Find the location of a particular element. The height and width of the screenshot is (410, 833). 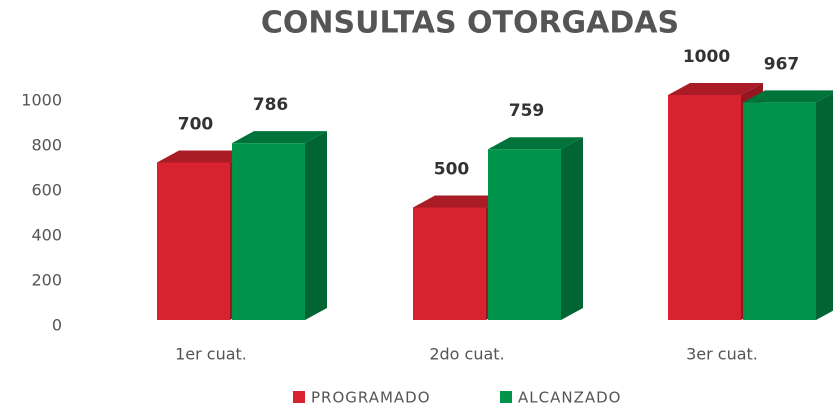

y-tick-label: 200 is located at coordinates (46, 280).